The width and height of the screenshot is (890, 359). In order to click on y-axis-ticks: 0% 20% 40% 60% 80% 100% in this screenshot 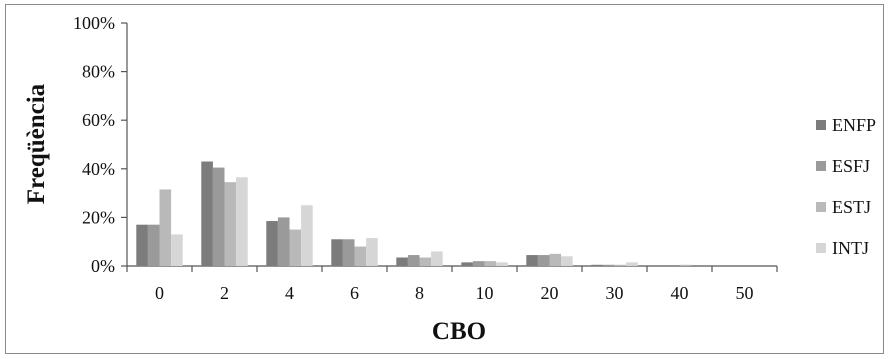, I will do `click(100, 144)`.